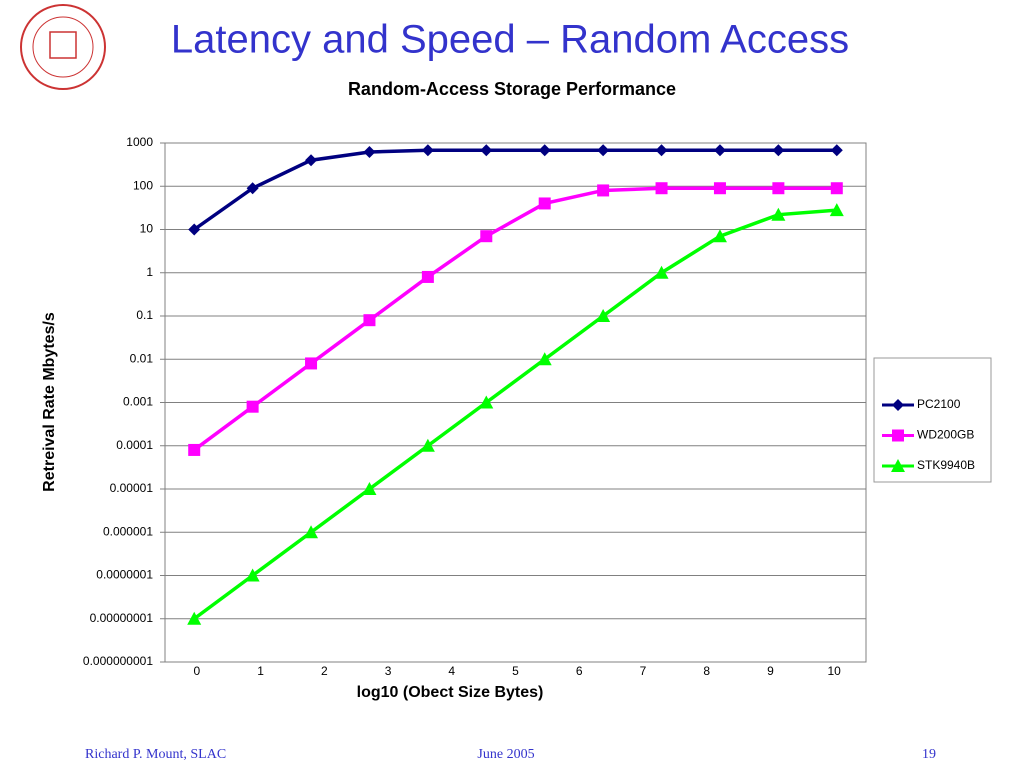  I want to click on legend-label: PC2100, so click(939, 404).